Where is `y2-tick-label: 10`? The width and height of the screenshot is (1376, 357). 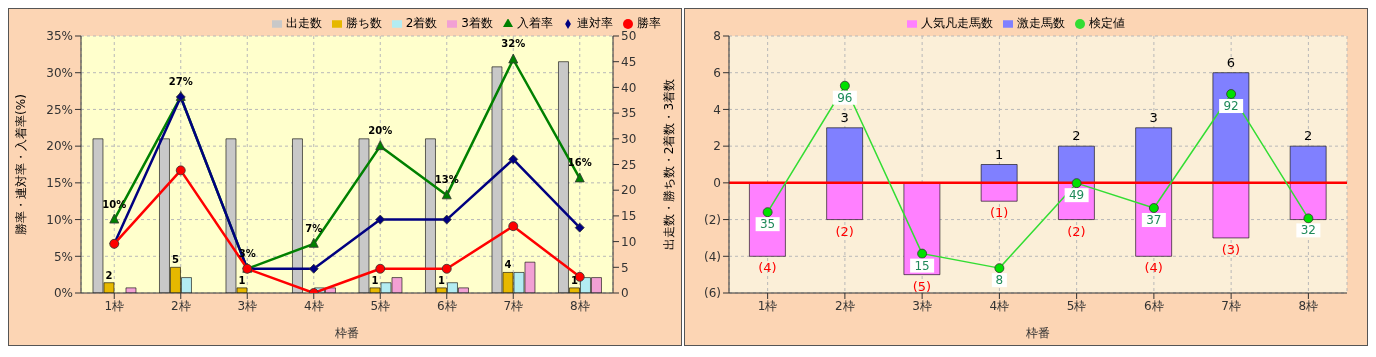 y2-tick-label: 10 is located at coordinates (629, 241).